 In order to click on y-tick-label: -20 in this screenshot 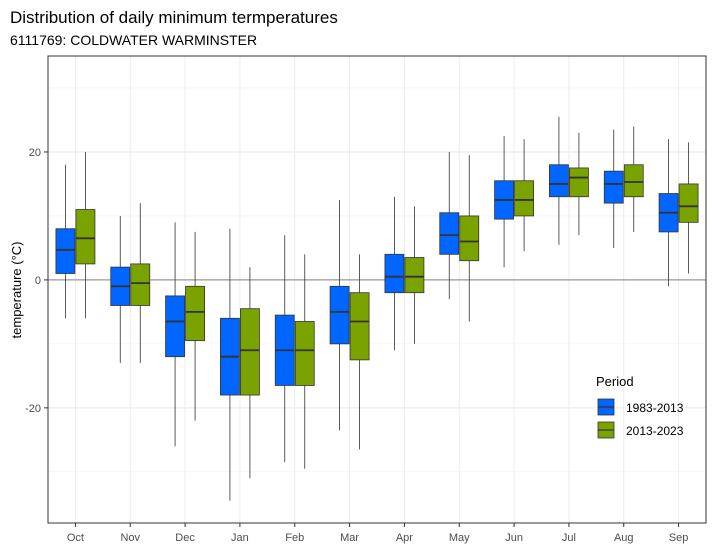, I will do `click(33, 409)`.